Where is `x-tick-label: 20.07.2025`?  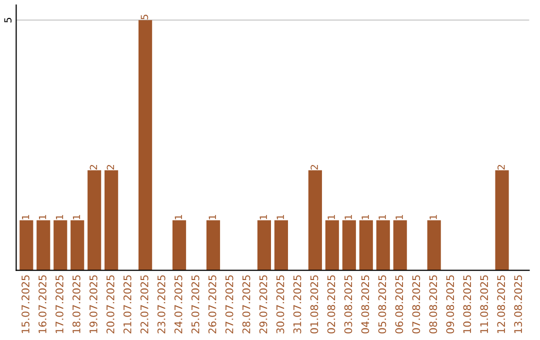 x-tick-label: 20.07.2025 is located at coordinates (110, 304).